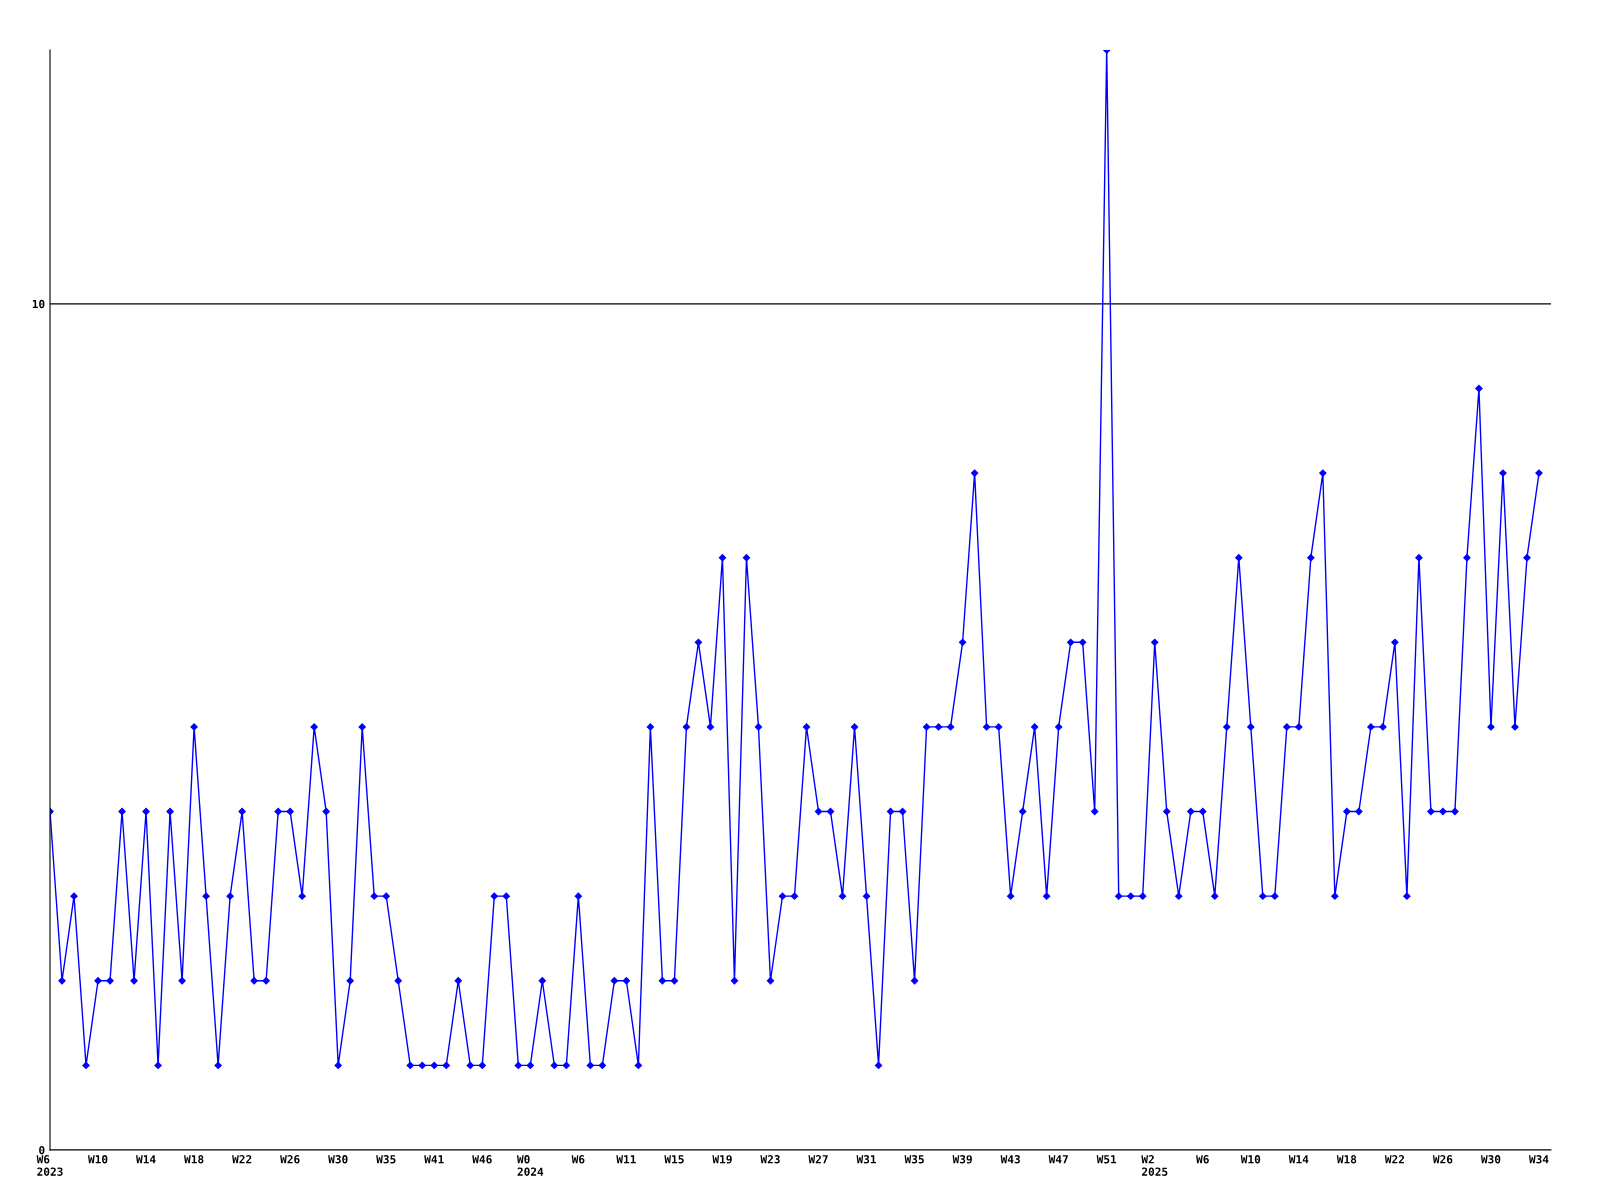 The width and height of the screenshot is (1600, 1200). Describe the element at coordinates (866, 1159) in the screenshot. I see `x-tick-label: W31` at that location.